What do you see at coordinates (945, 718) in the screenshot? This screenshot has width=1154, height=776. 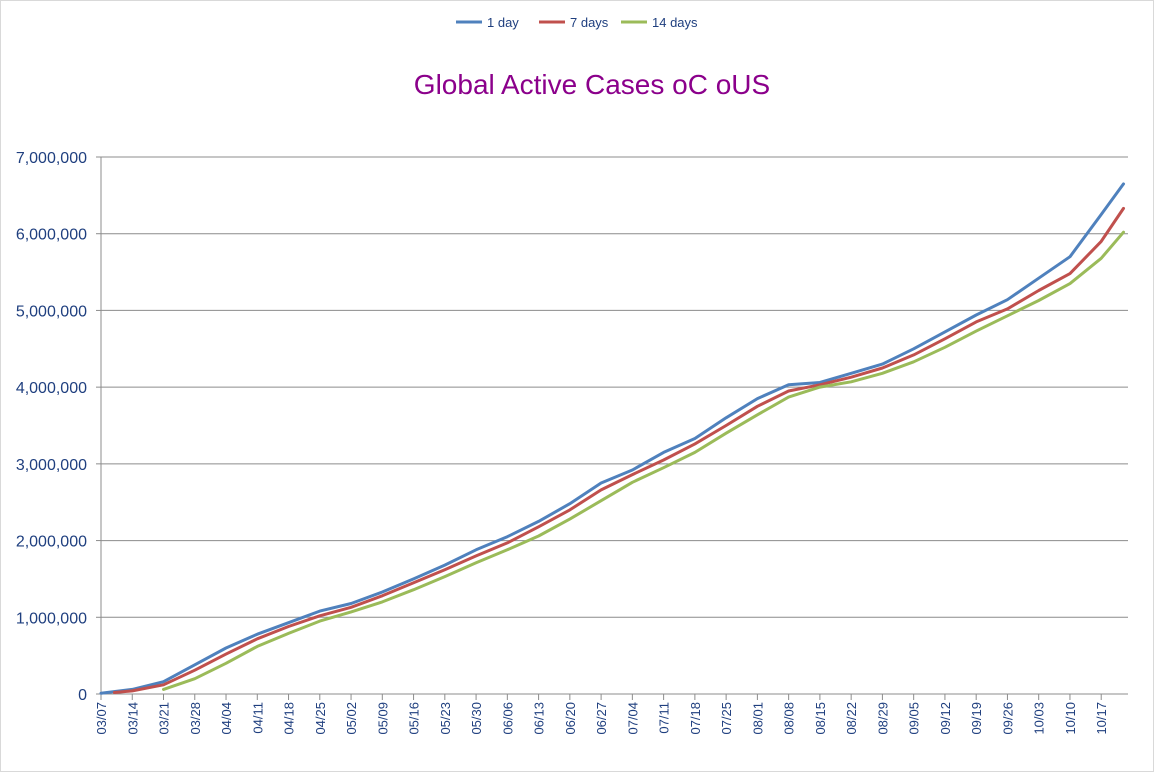 I see `x-tick-label: 09/12` at bounding box center [945, 718].